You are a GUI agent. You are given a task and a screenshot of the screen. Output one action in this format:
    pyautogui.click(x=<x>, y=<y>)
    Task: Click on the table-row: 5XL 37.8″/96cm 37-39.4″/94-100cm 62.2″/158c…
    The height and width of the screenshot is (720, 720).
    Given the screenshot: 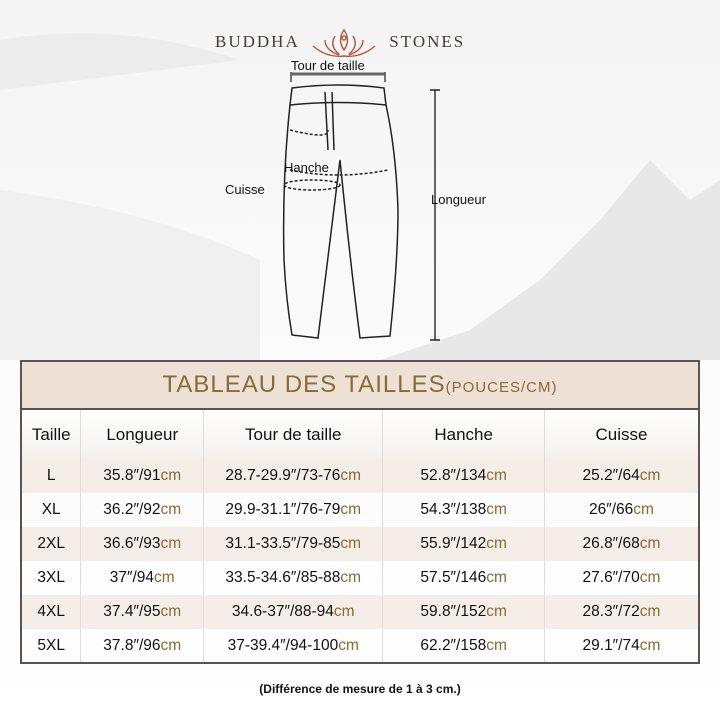 What is the action you would take?
    pyautogui.click(x=359, y=646)
    